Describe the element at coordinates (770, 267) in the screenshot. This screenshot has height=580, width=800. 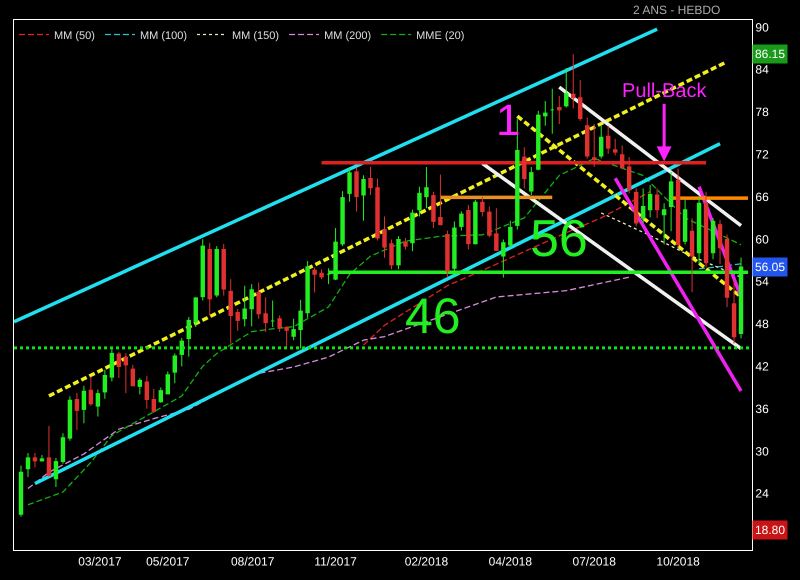
I see `annotation: 56.05` at that location.